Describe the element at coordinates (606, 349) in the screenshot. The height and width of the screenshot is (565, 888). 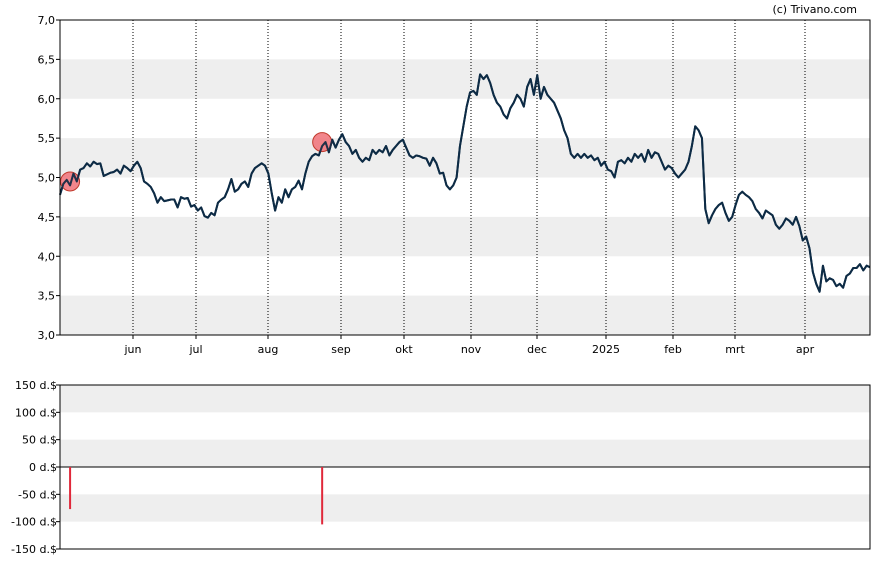
I see `x-tick-label: 2025` at that location.